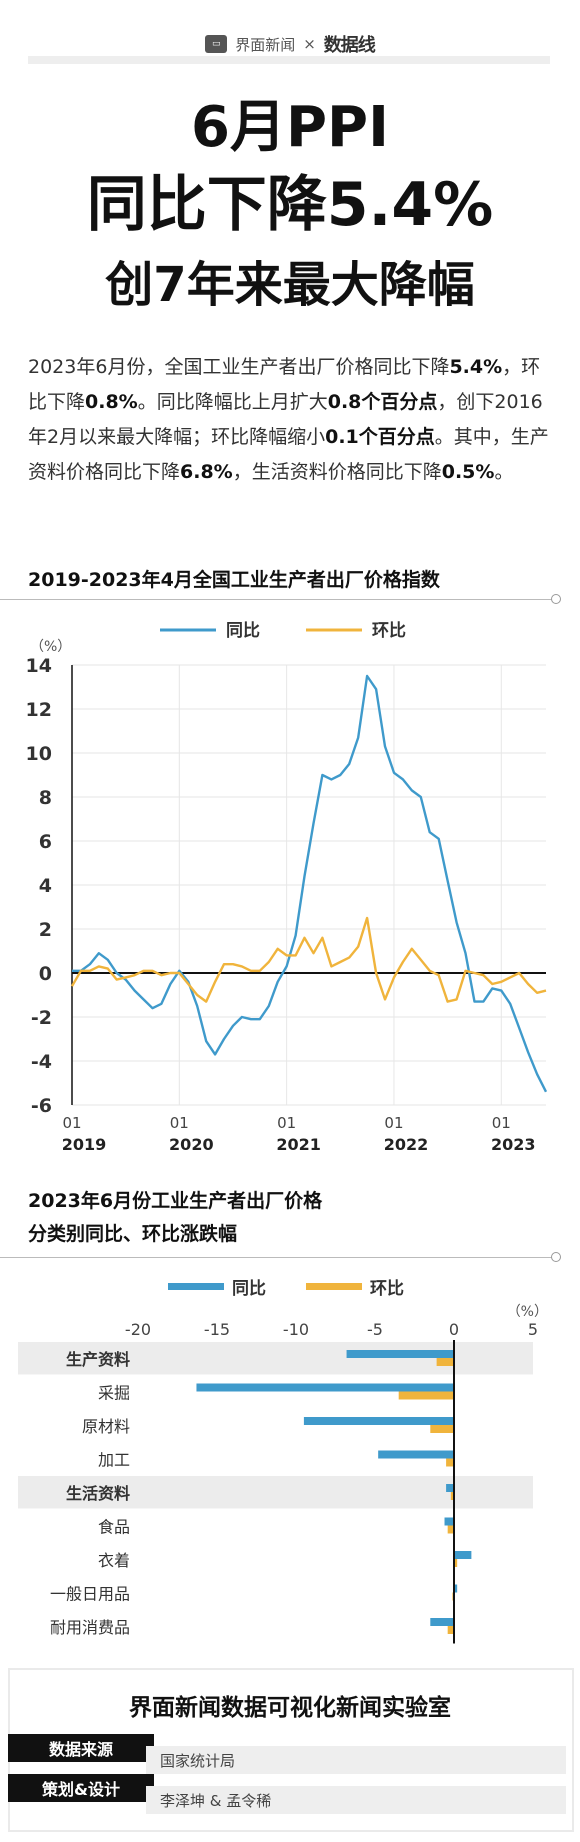 The image size is (580, 1842). I want to click on y-tick-label: -2, so click(41, 1018).